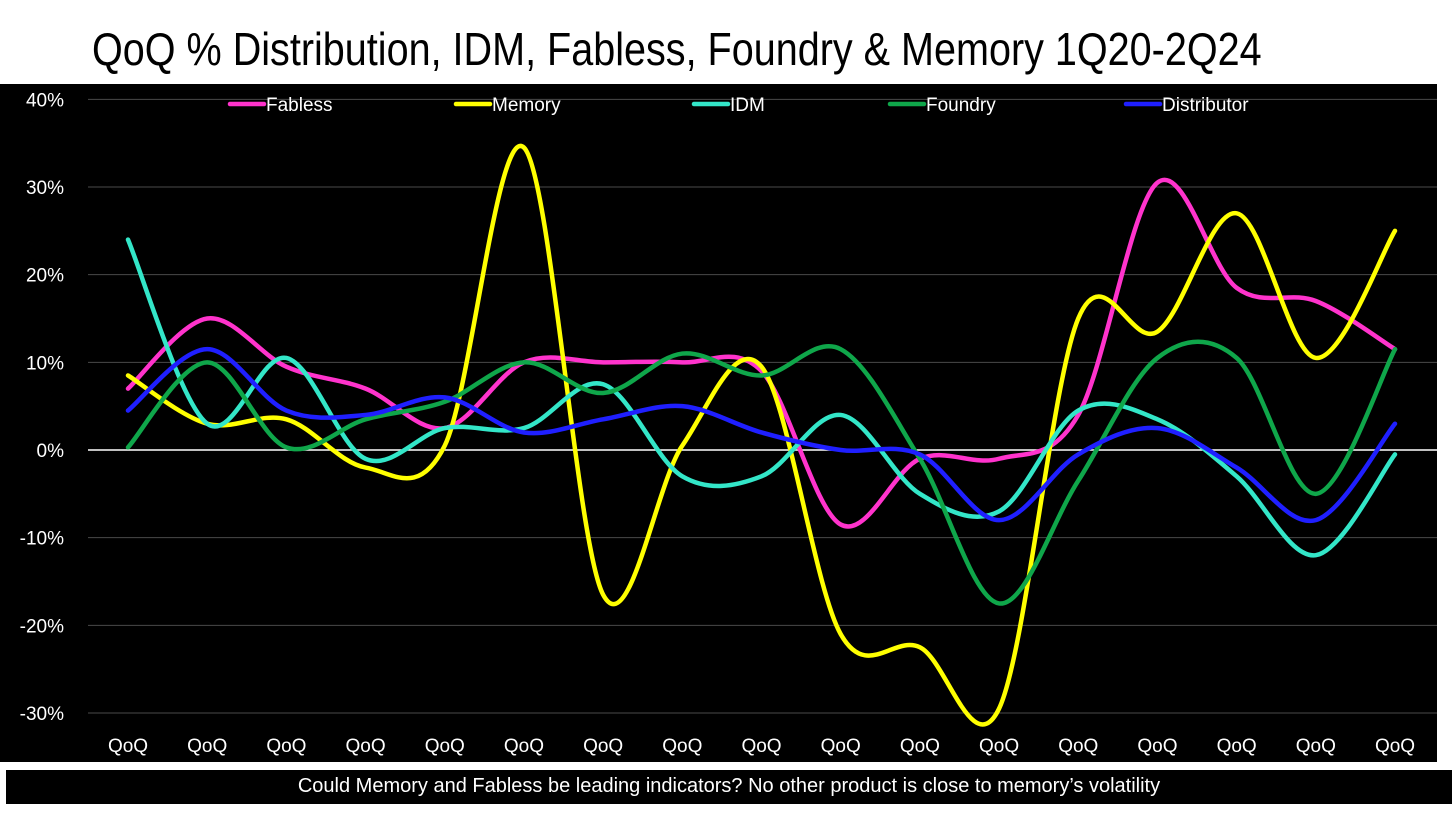  I want to click on legend-label-idm: IDM, so click(747, 105).